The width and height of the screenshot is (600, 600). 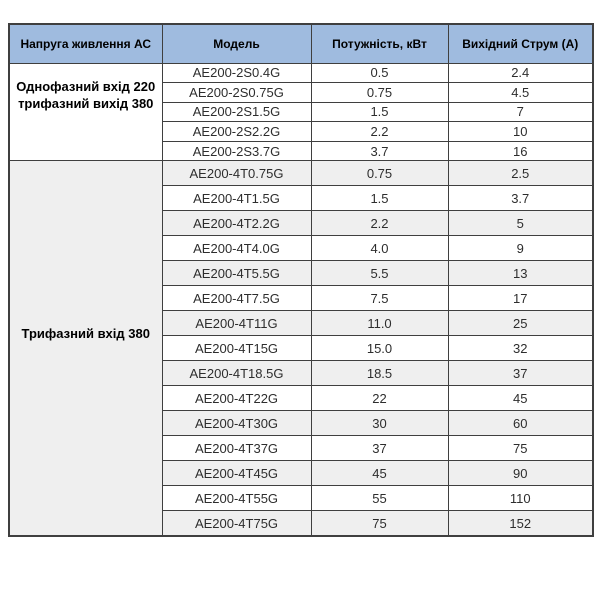 What do you see at coordinates (236, 473) in the screenshot?
I see `cell-model: AE200-4T45G` at bounding box center [236, 473].